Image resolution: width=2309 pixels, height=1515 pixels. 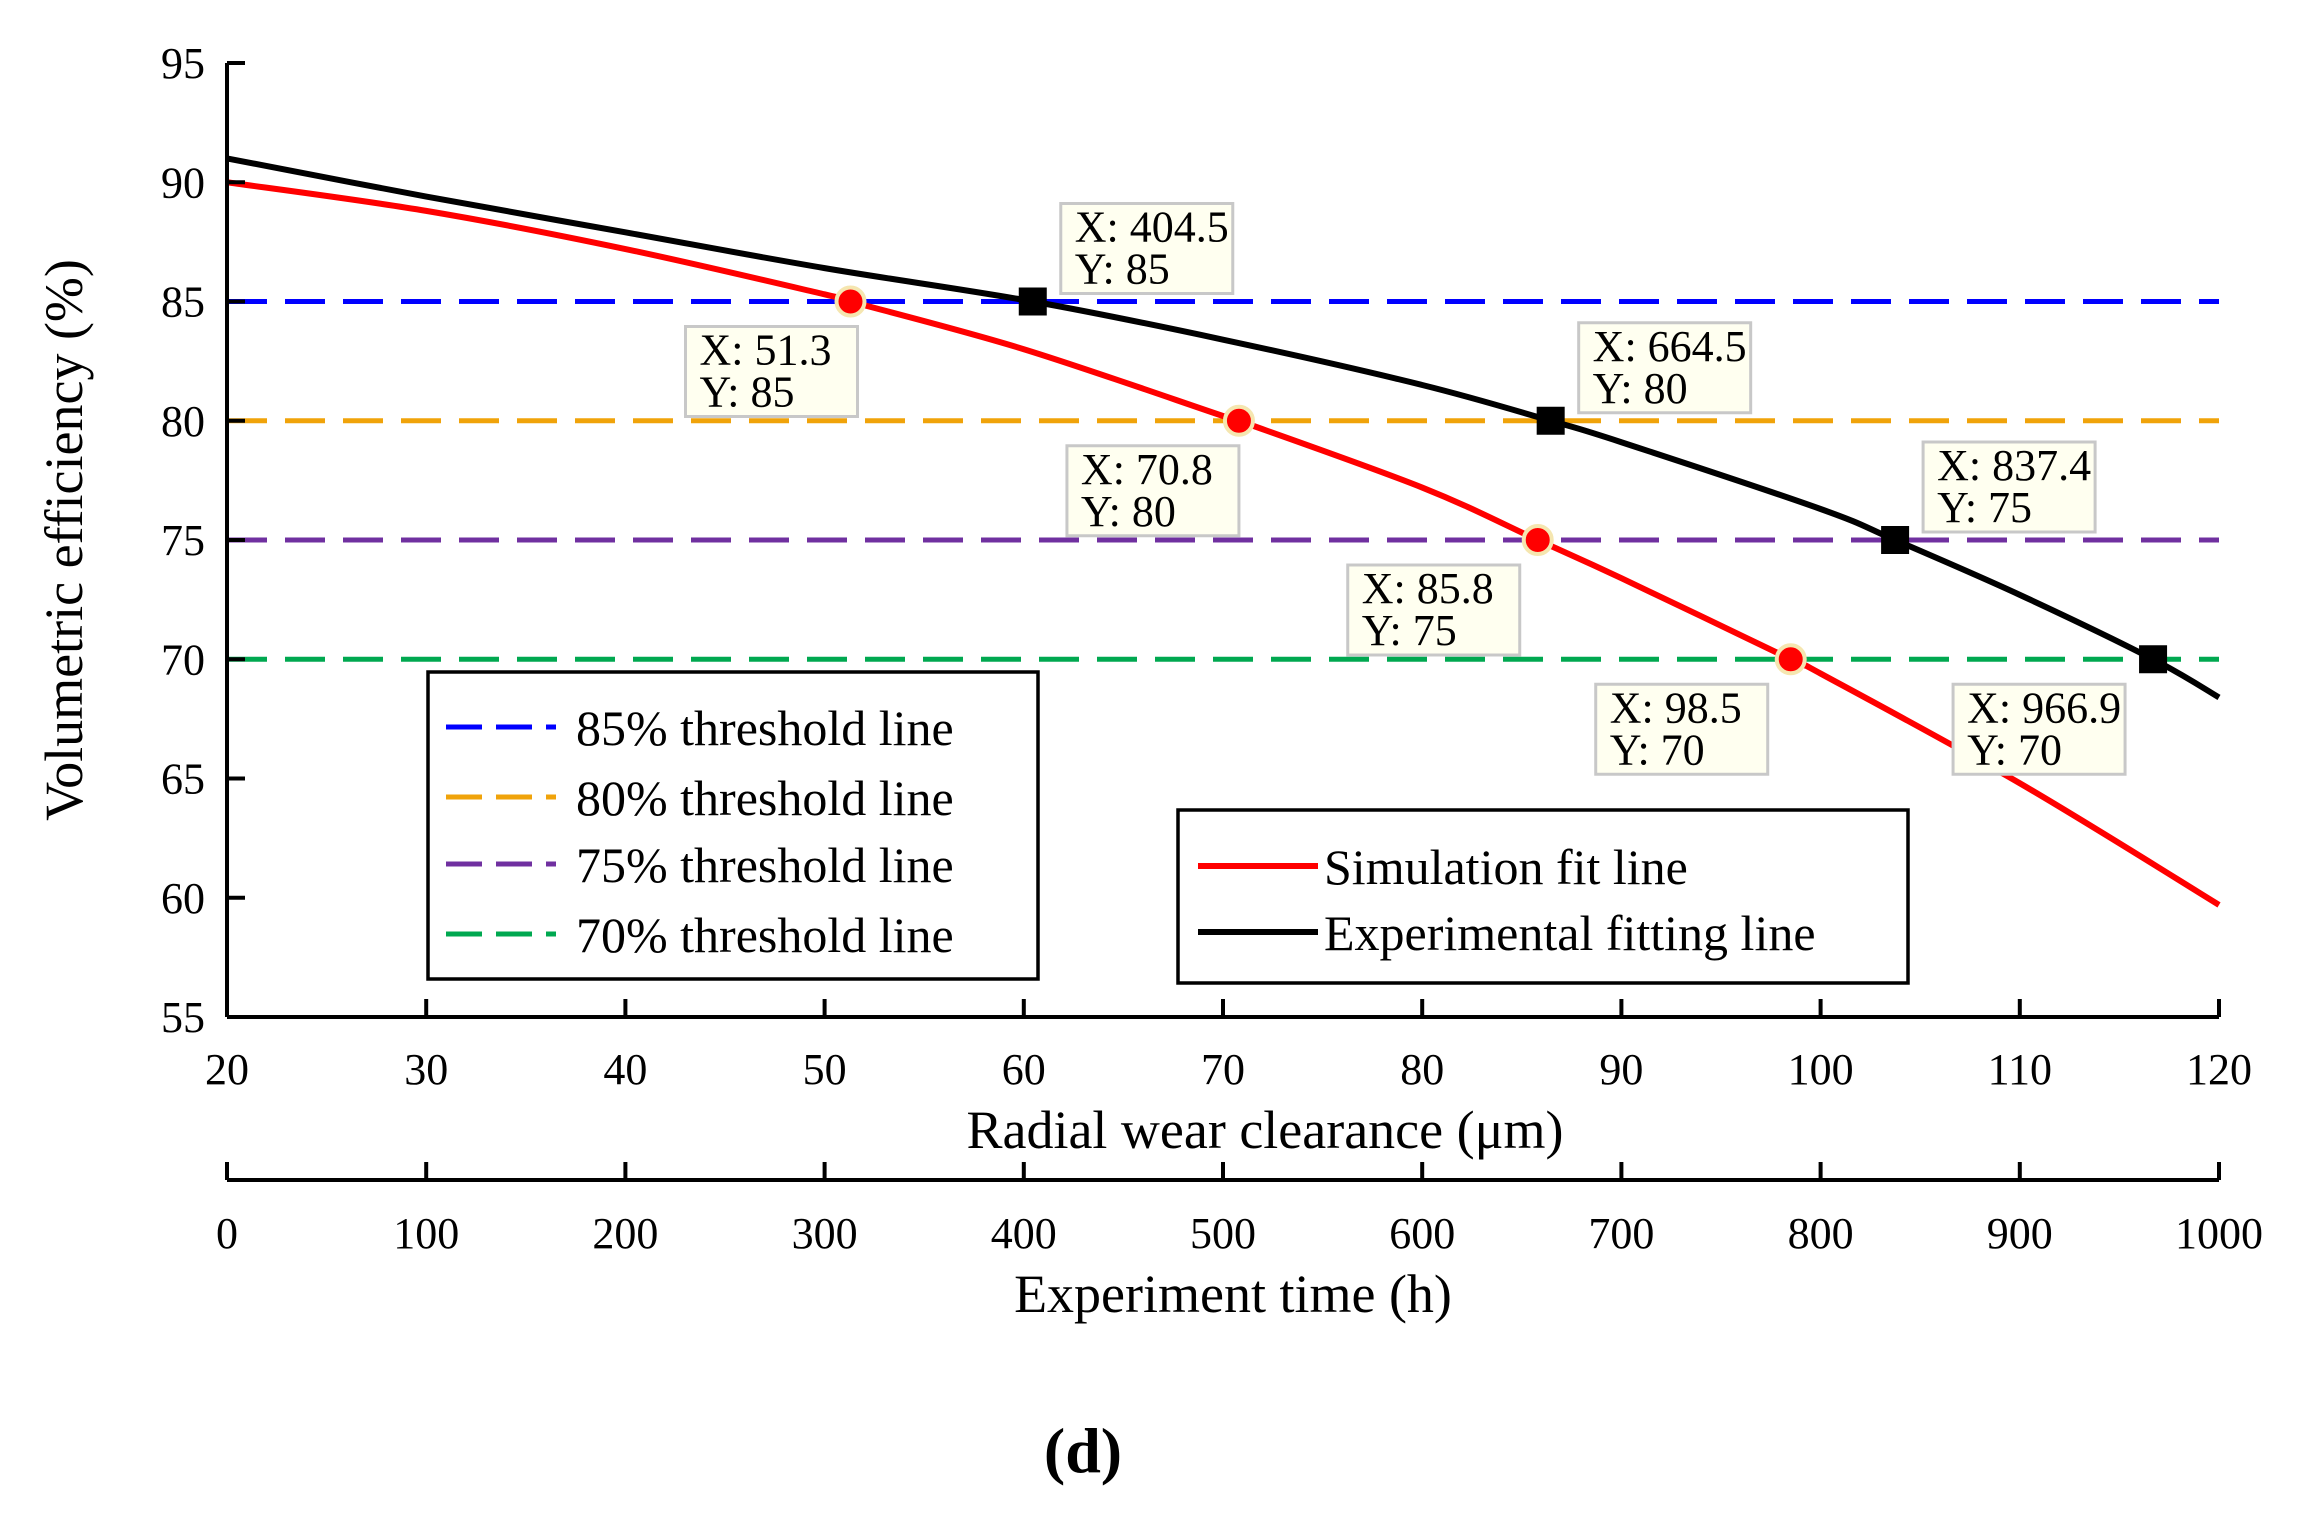 I want to click on simulation-callout-1-box, so click(x=771, y=371).